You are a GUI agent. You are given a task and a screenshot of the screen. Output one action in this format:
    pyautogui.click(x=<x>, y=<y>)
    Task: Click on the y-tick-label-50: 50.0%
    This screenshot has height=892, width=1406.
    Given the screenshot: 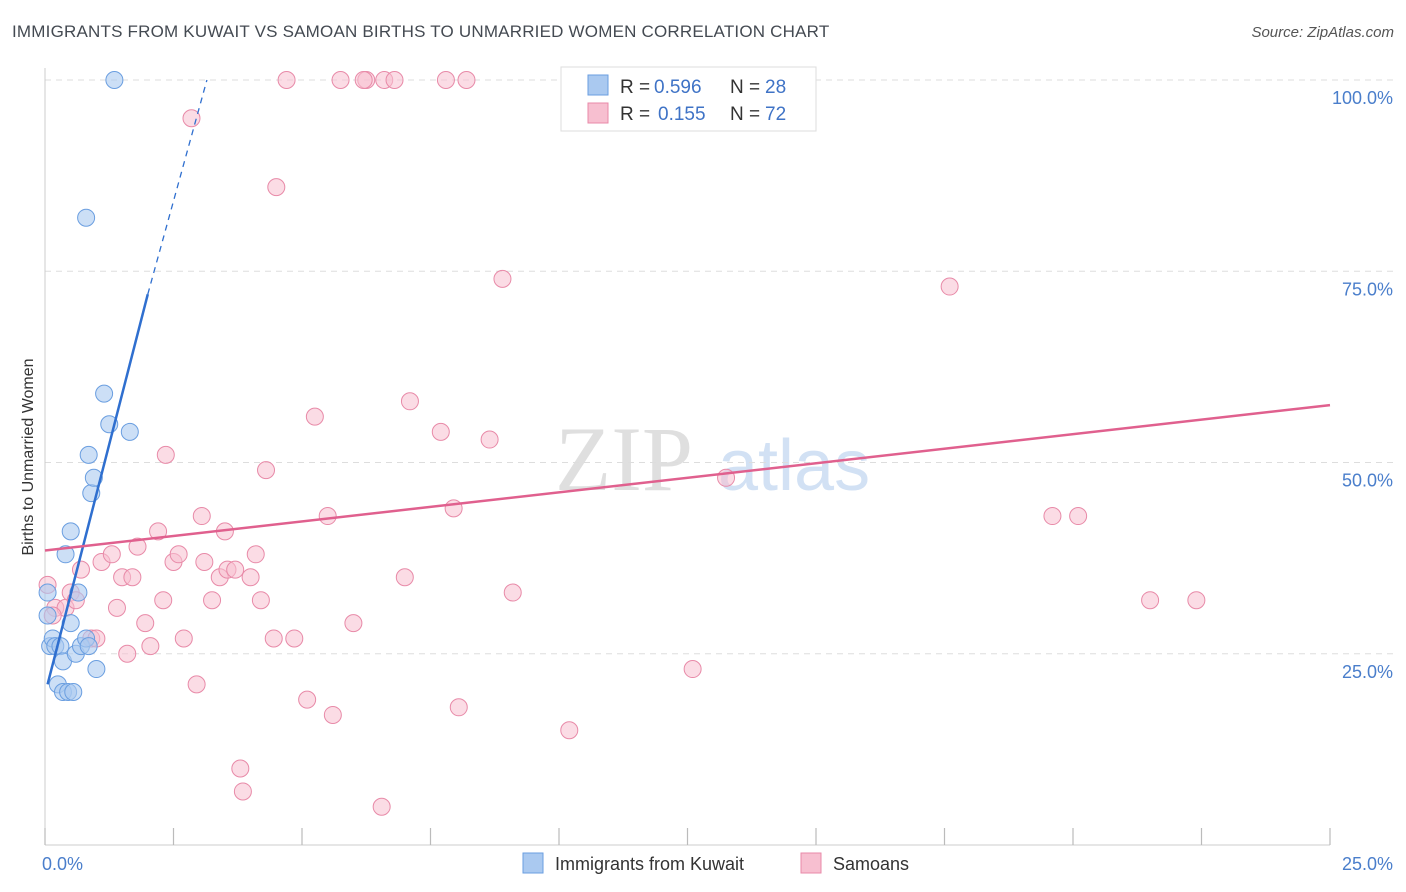 What is the action you would take?
    pyautogui.click(x=1367, y=481)
    